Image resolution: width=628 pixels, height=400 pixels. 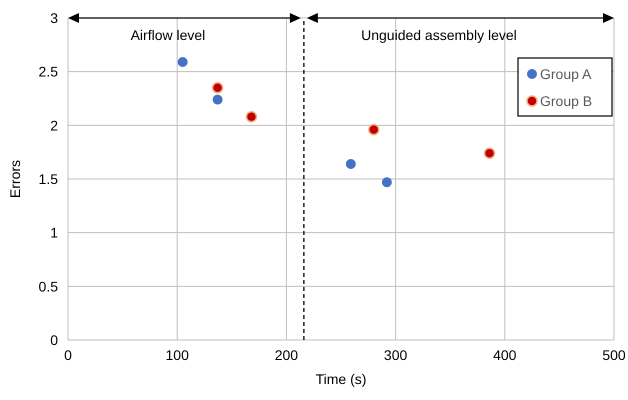 What do you see at coordinates (286, 355) in the screenshot?
I see `x-tick-label: 200` at bounding box center [286, 355].